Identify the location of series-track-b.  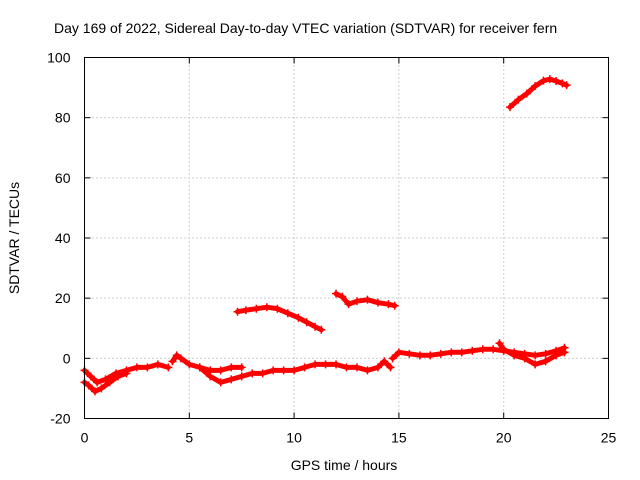
(105, 382).